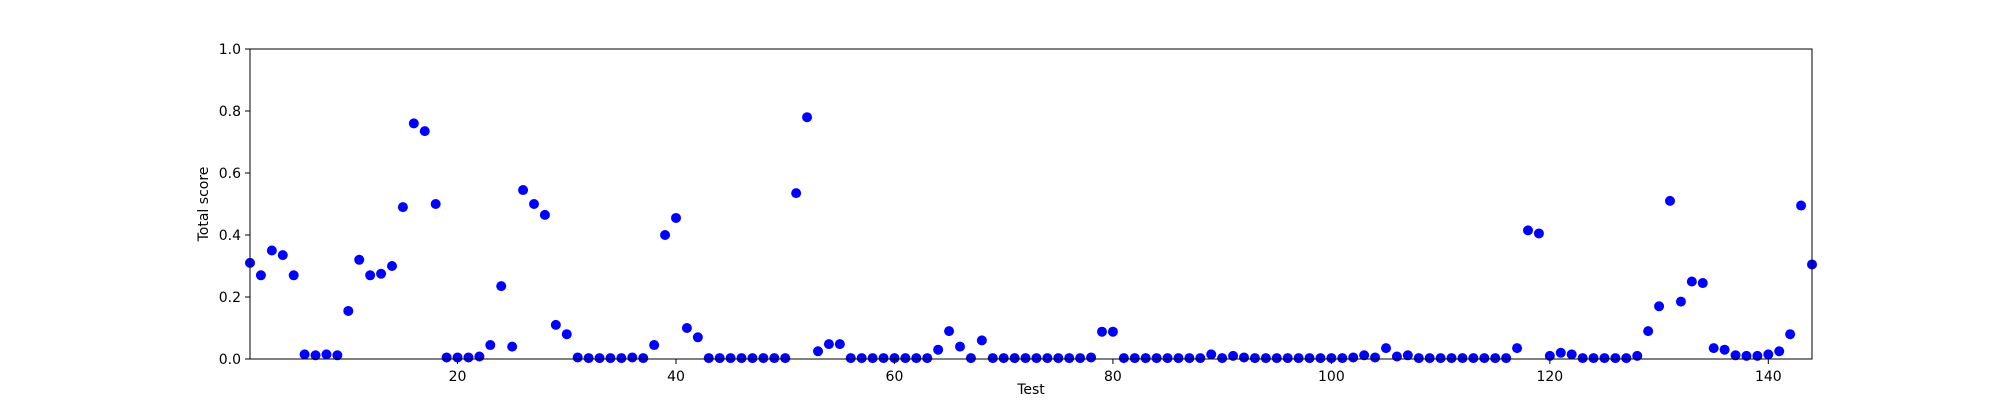 This screenshot has width=2000, height=400. What do you see at coordinates (1549, 377) in the screenshot?
I see `x-tick-label: 120` at bounding box center [1549, 377].